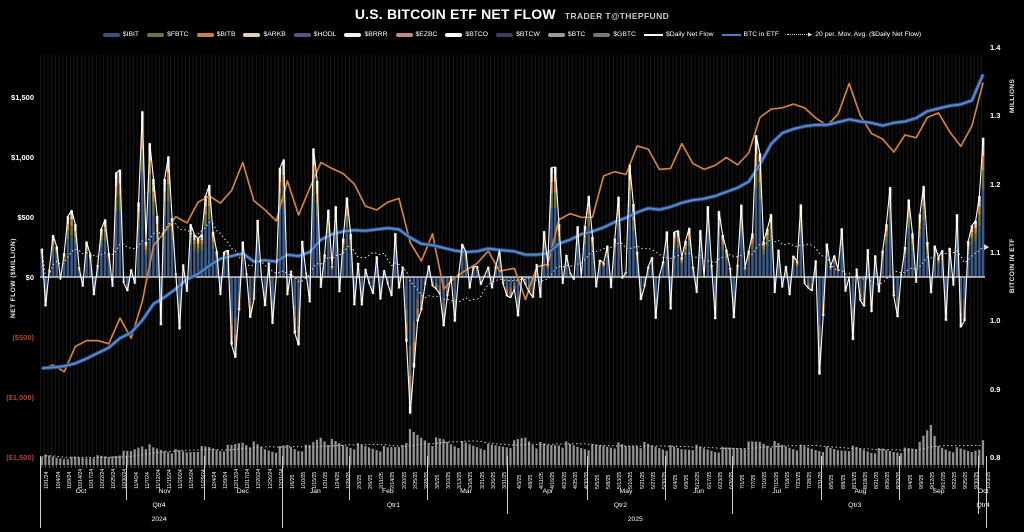 Image resolution: width=1024 pixels, height=532 pixels. I want to click on left-axis-title: NET FLOW ($MILLION), so click(13, 278).